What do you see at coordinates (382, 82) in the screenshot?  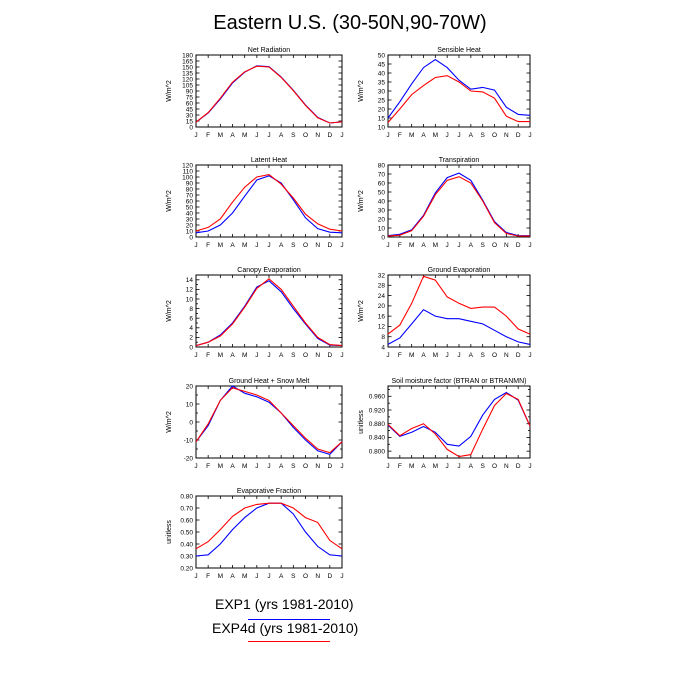 I see `y-tick-label: 35` at bounding box center [382, 82].